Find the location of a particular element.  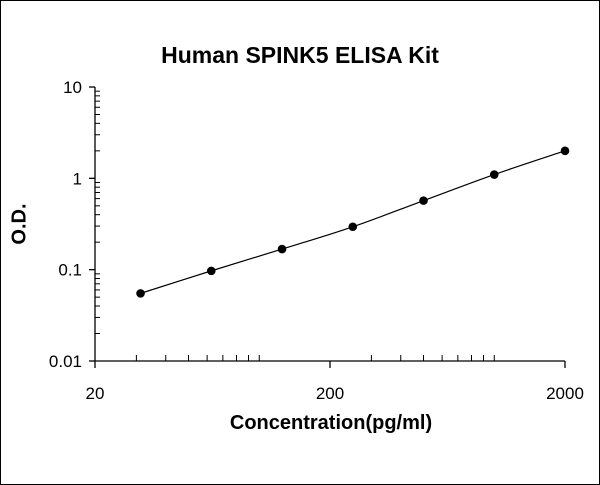

y-tick-label: 0.01 is located at coordinates (65, 361).